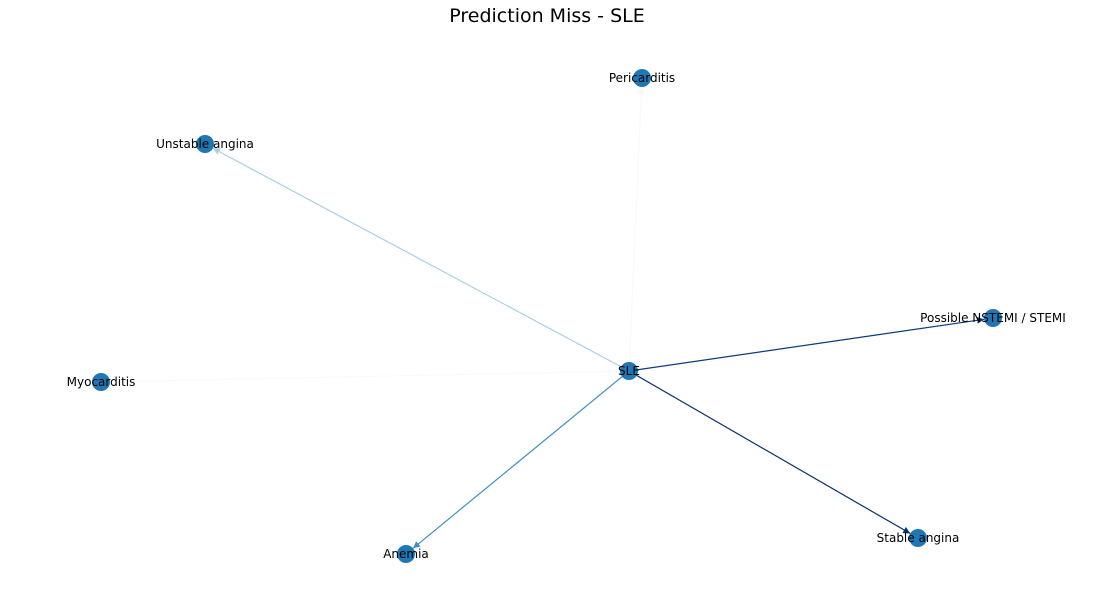 Image resolution: width=1094 pixels, height=611 pixels. I want to click on node-possible-nstemi-stemi, so click(993, 318).